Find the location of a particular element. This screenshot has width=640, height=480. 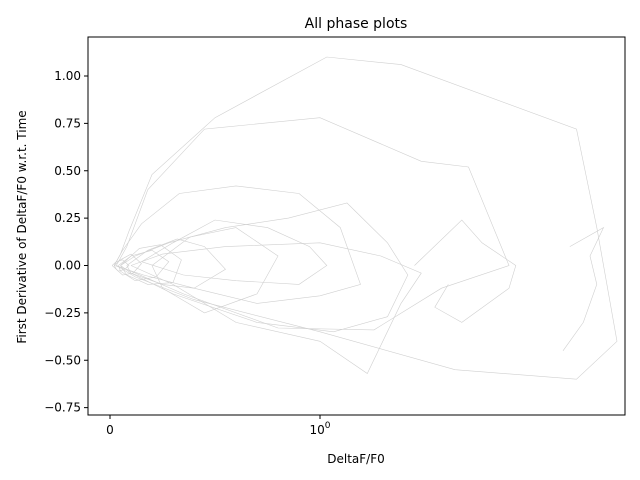

x-tick-label-1: 0 is located at coordinates (110, 430).